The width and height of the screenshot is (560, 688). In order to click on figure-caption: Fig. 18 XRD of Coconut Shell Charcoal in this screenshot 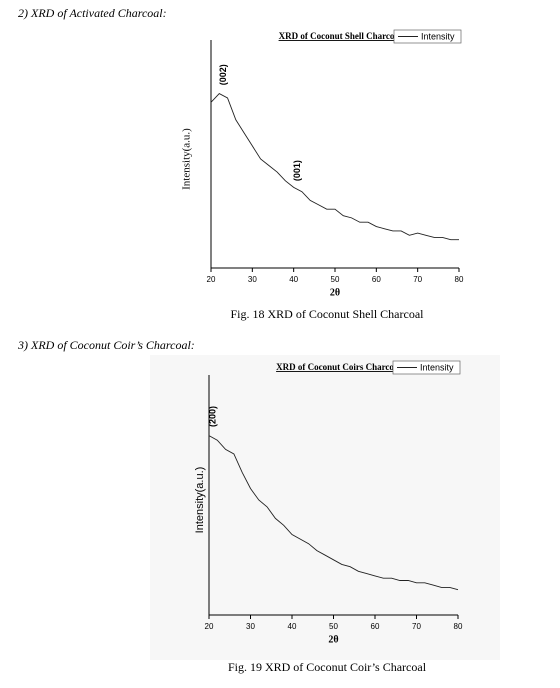, I will do `click(328, 314)`.